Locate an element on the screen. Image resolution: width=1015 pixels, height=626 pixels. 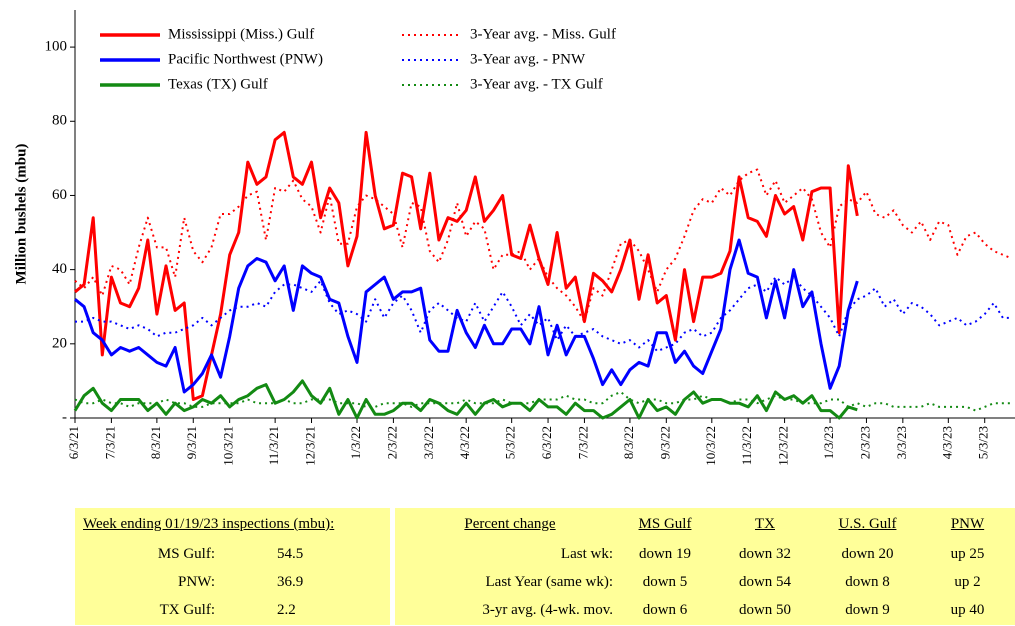
row-label: MS Gulf: is located at coordinates (186, 554).